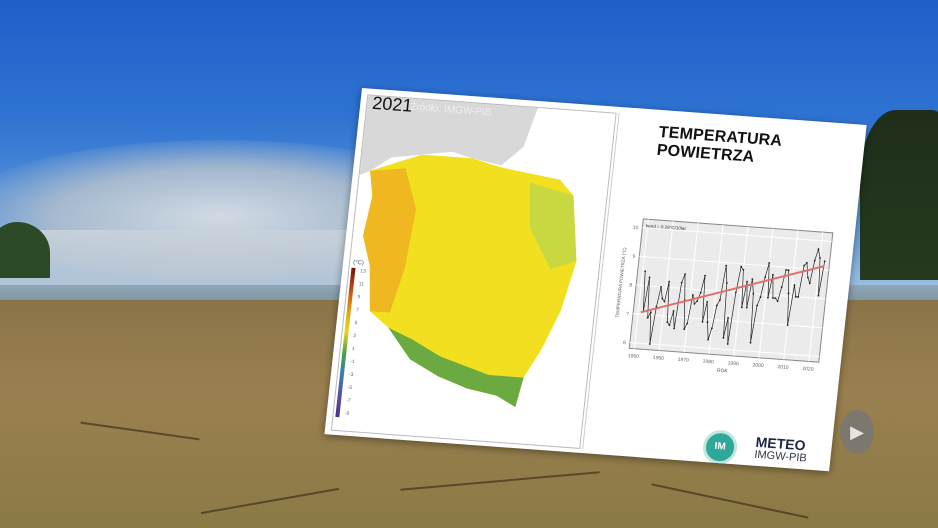  I want to click on inset-title: TEMPERATURA POWIETRZA, so click(719, 144).